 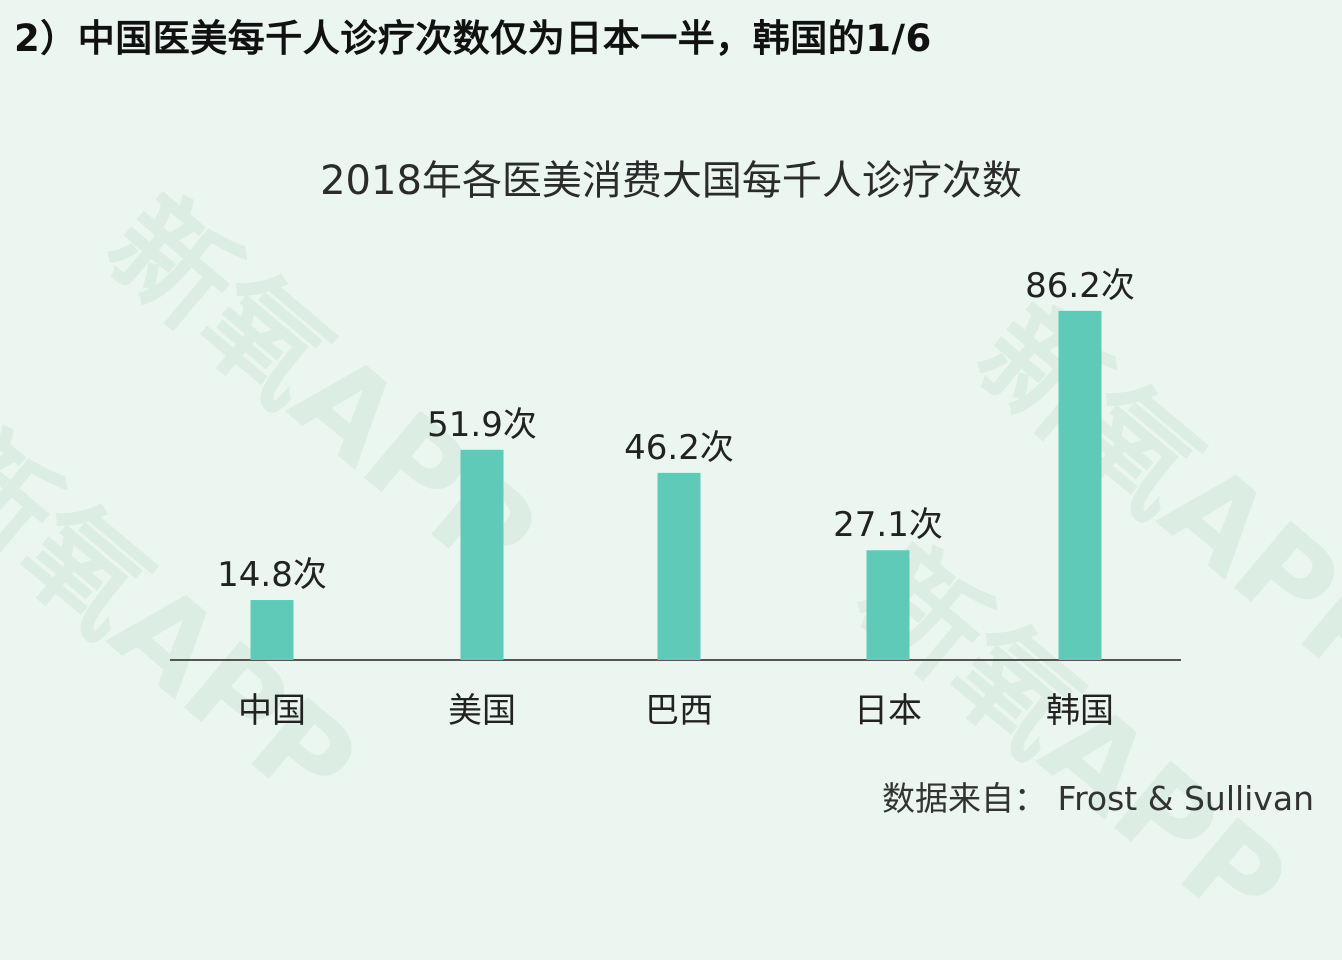 I want to click on chart-title: 2018年各医美消费大国每千人诊疗次数, so click(x=671, y=181).